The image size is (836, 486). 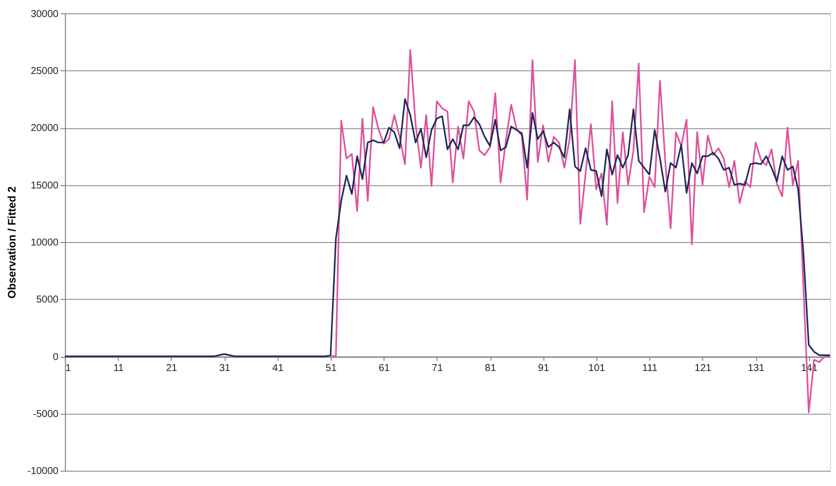 I want to click on x-tick-label: 41, so click(x=278, y=368).